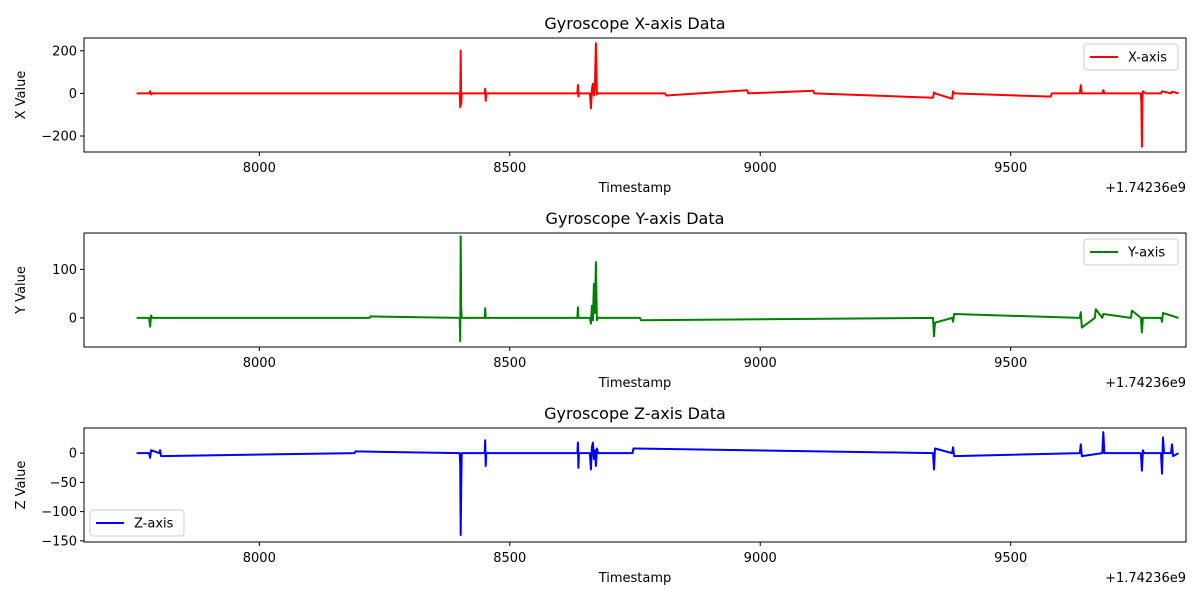  I want to click on legend: Y-axis, so click(1131, 252).